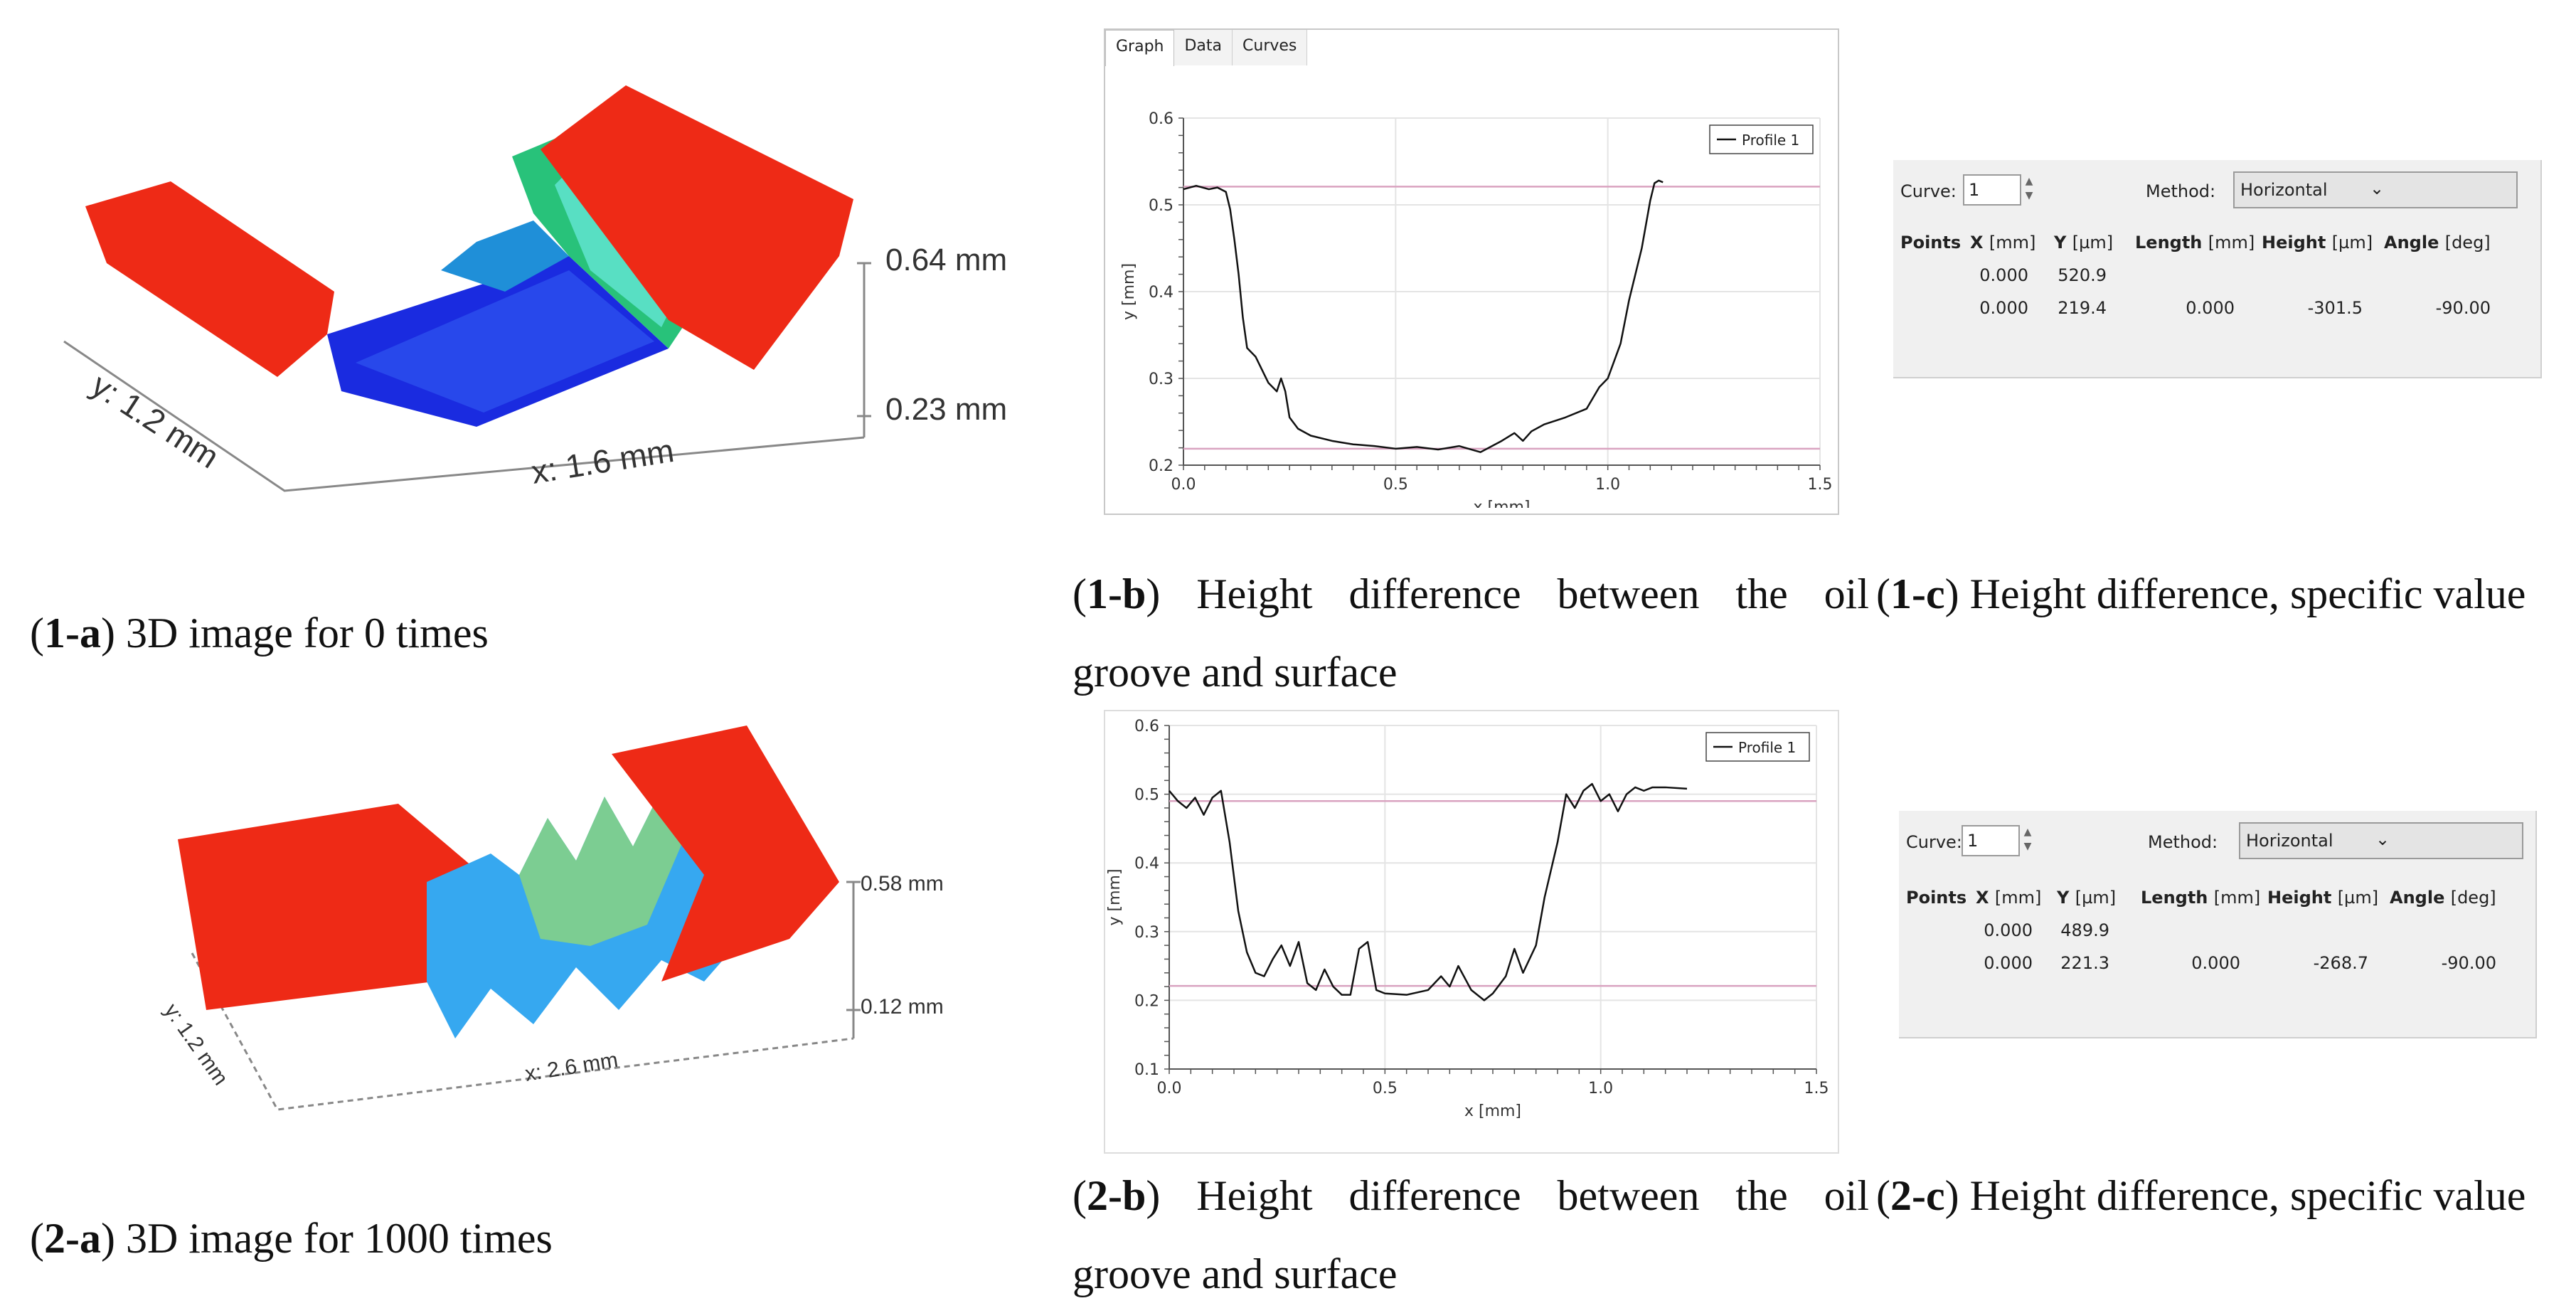 This screenshot has height=1313, width=2576. Describe the element at coordinates (571, 1067) in the screenshot. I see `x-axis-label: x: 2.6 mm` at that location.